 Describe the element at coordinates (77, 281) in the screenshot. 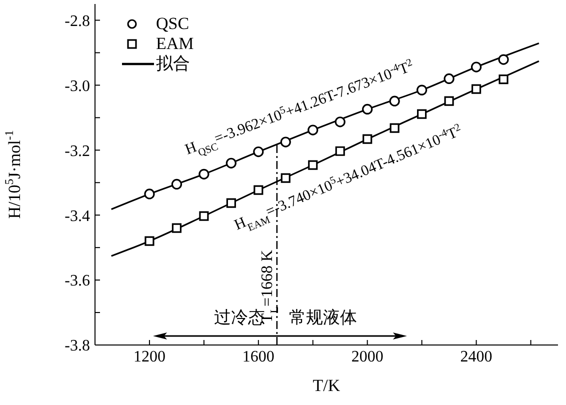

I see `y-tick-label: -3.6` at that location.